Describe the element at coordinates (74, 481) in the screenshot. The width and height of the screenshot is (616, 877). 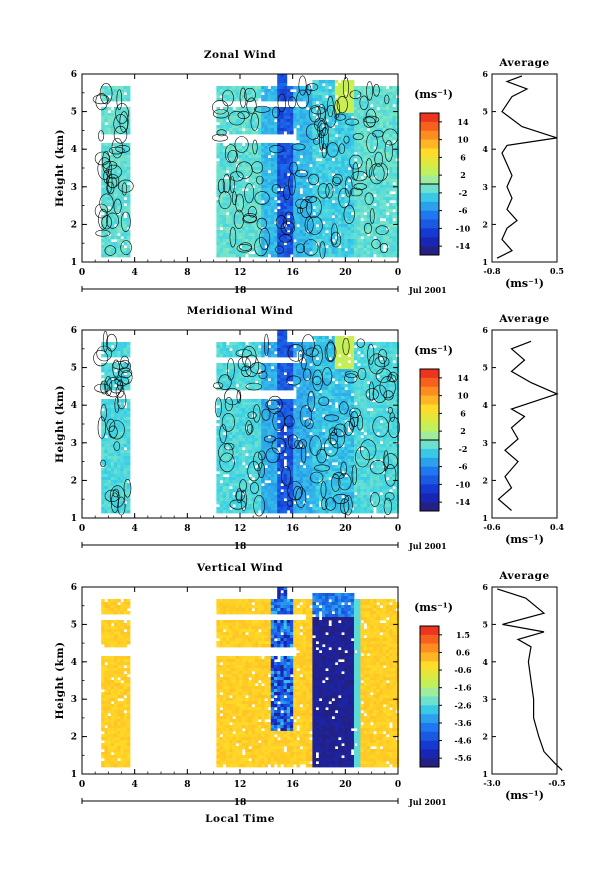
I see `y-tick-label: 2` at that location.